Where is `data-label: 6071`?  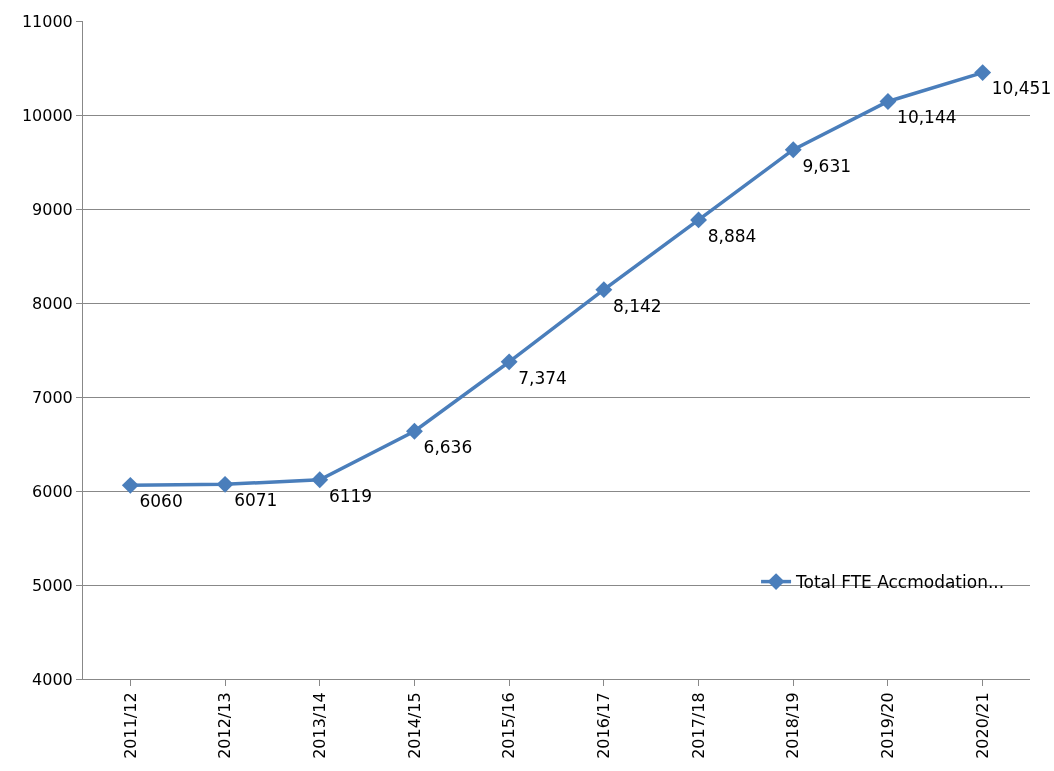 data-label: 6071 is located at coordinates (256, 500).